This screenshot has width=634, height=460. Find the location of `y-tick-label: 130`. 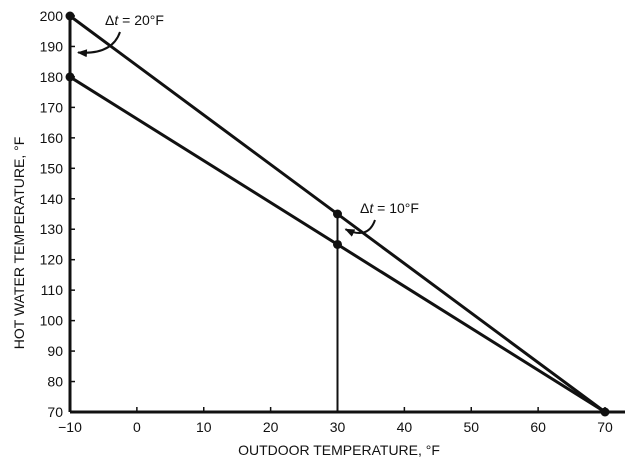

y-tick-label: 130 is located at coordinates (52, 229).